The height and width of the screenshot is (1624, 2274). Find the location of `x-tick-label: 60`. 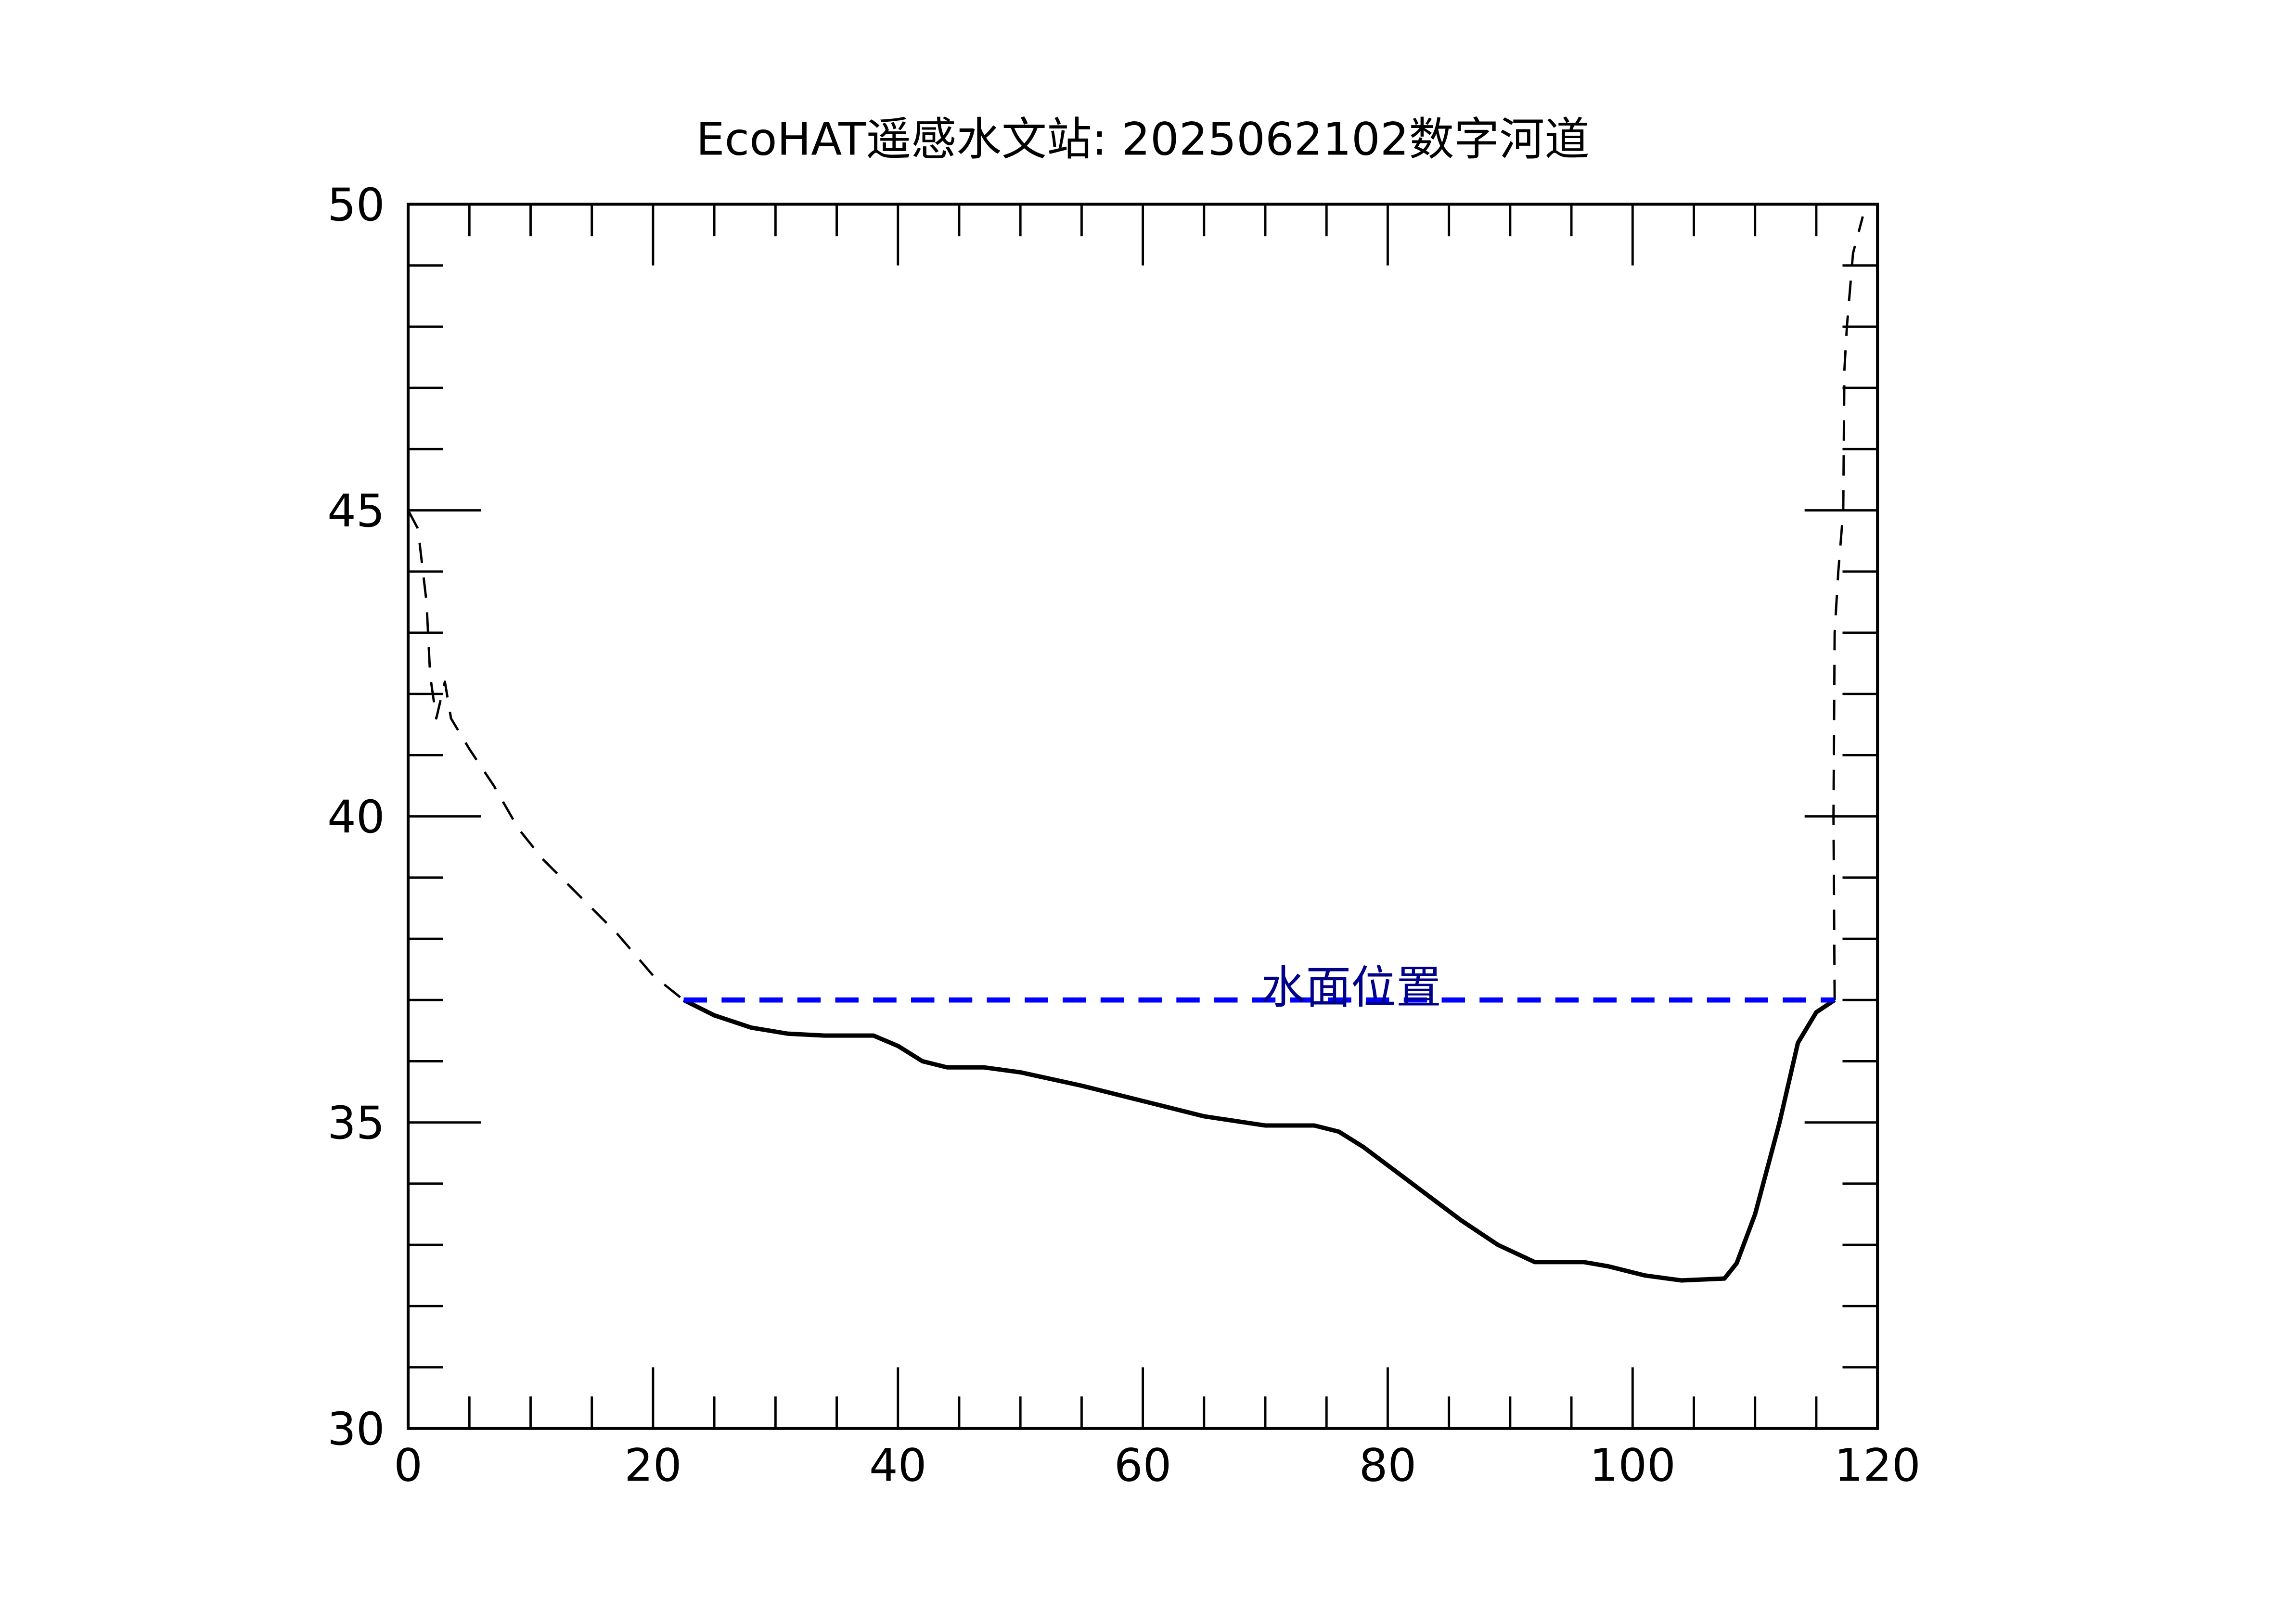

x-tick-label: 60 is located at coordinates (1142, 1466).